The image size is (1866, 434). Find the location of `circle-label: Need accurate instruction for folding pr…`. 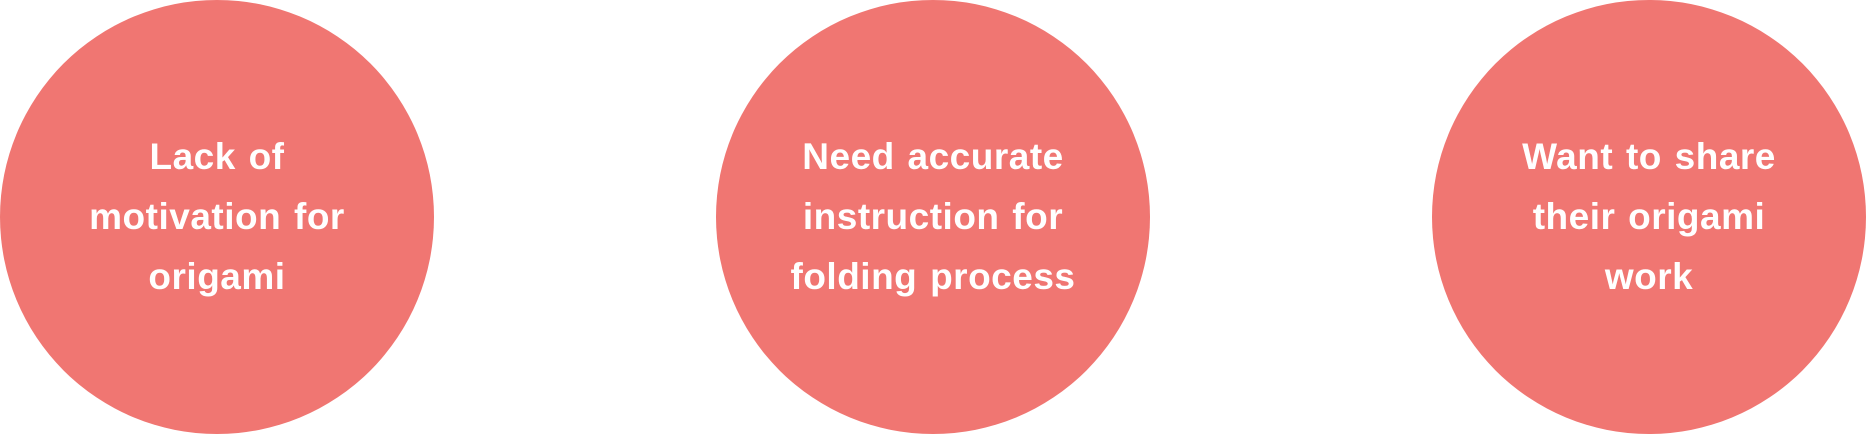

circle-label: Need accurate instruction for folding pr… is located at coordinates (933, 216).